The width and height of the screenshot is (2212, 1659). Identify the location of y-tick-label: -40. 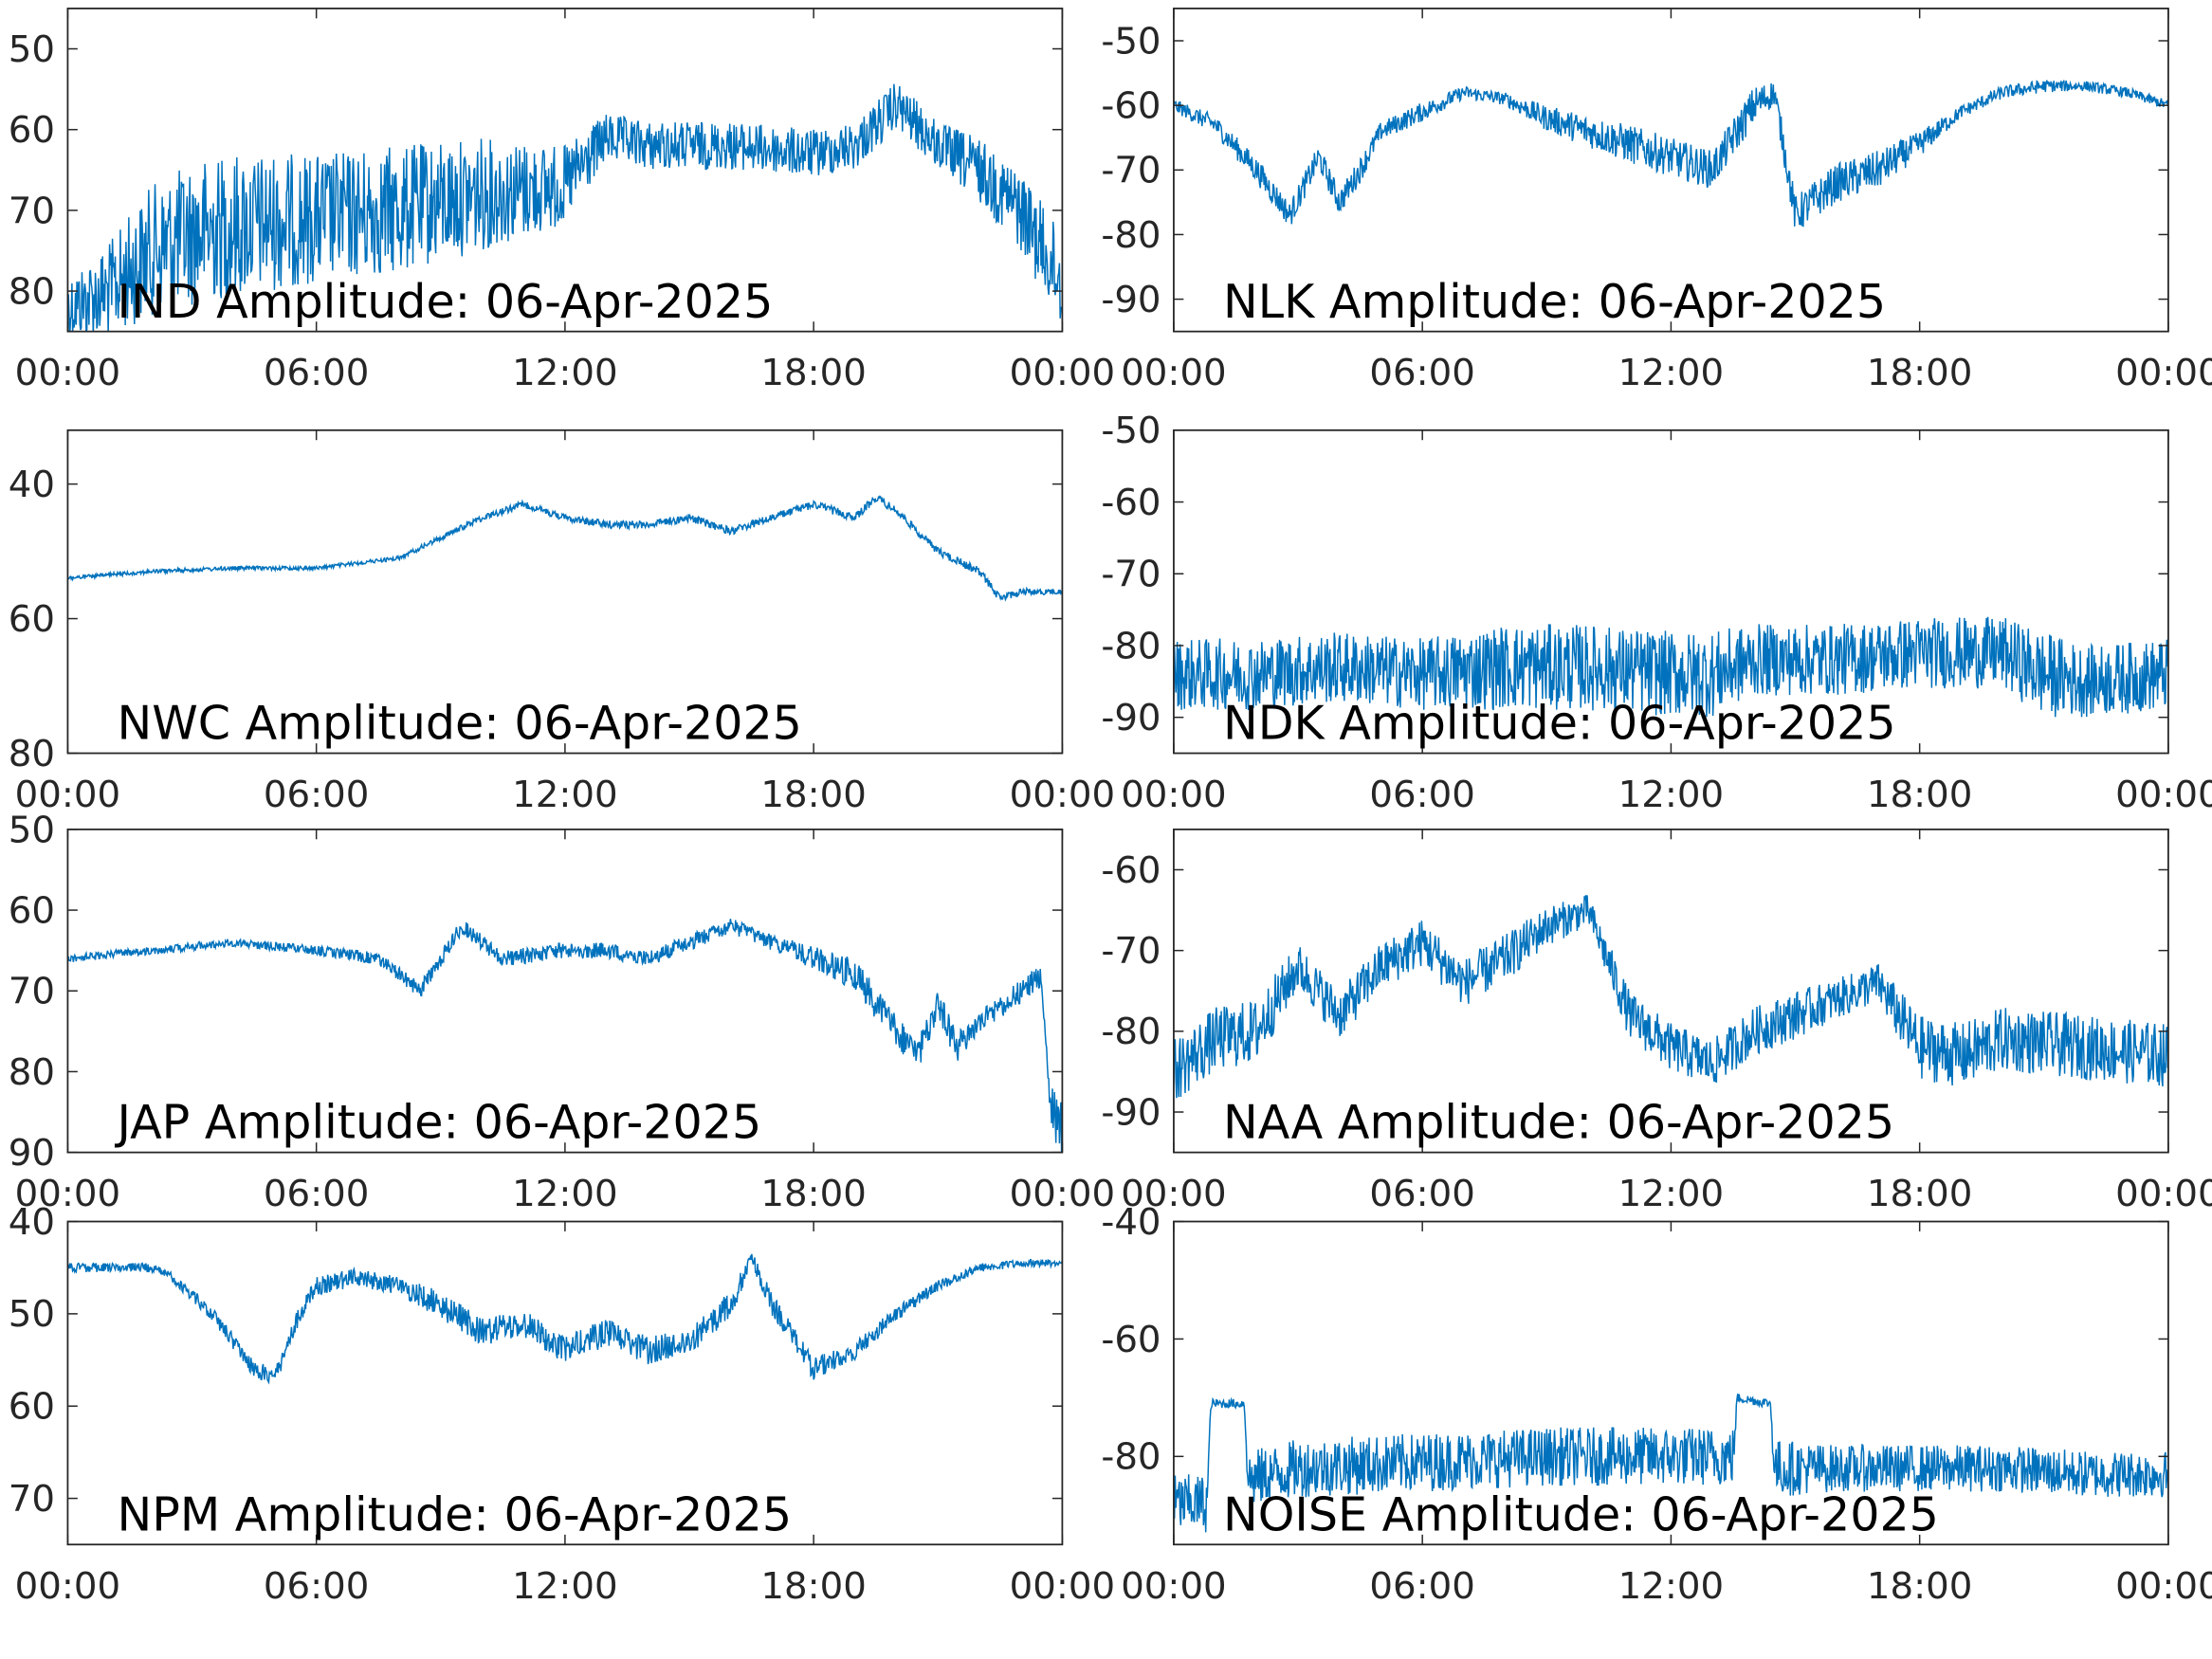
(1131, 1222).